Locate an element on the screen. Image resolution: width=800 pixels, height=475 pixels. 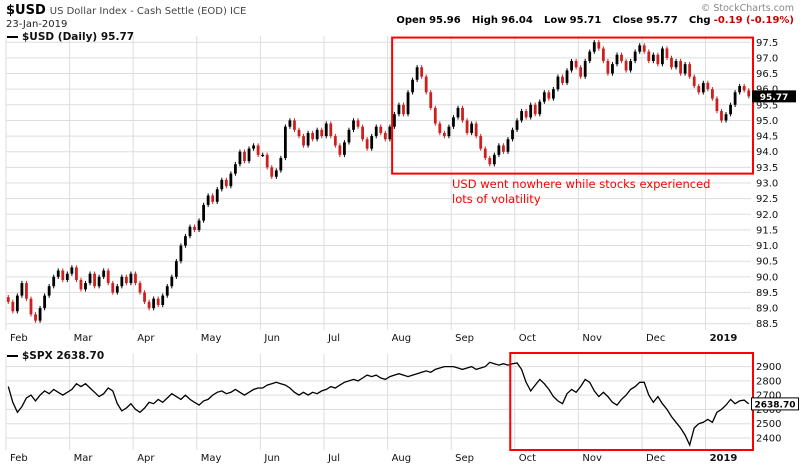
copyright-text: © StockCharts.com is located at coordinates (747, 8).